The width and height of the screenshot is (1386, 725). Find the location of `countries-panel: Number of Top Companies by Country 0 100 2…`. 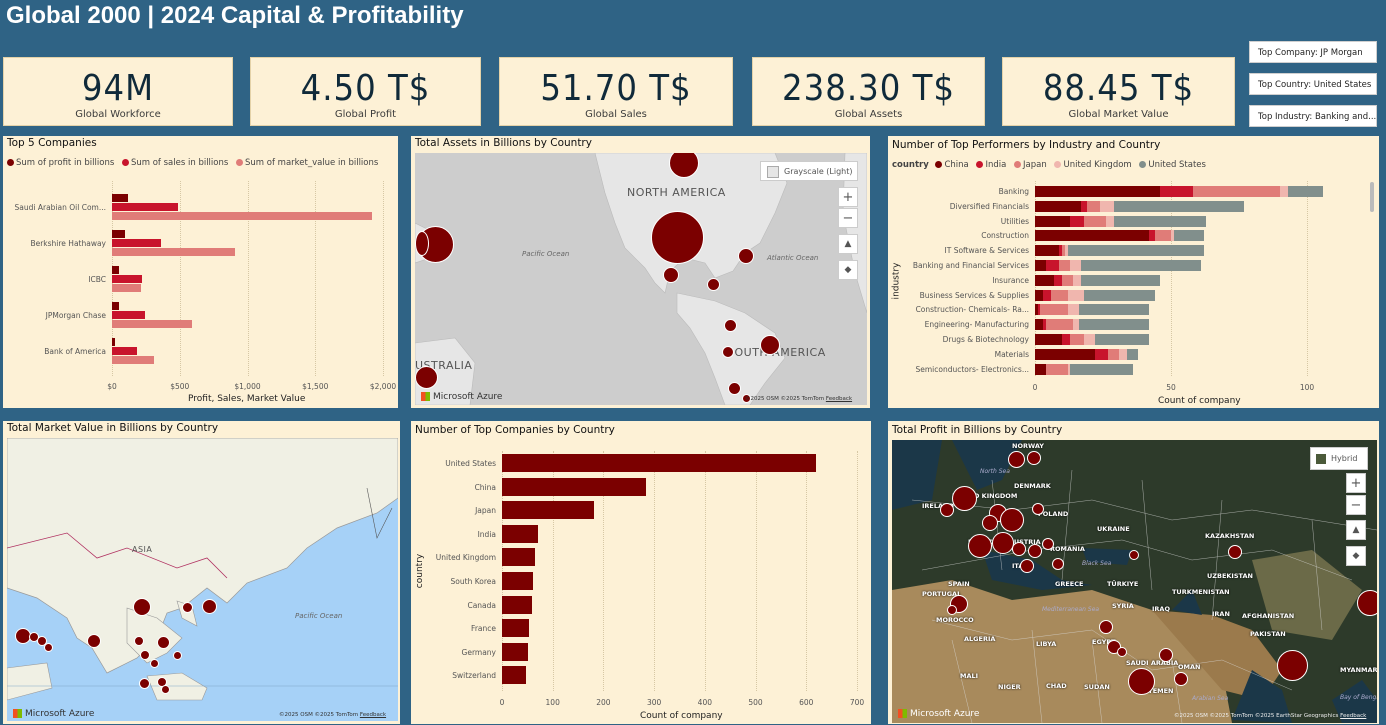

countries-panel: Number of Top Companies by Country 0 100 2… is located at coordinates (641, 572).